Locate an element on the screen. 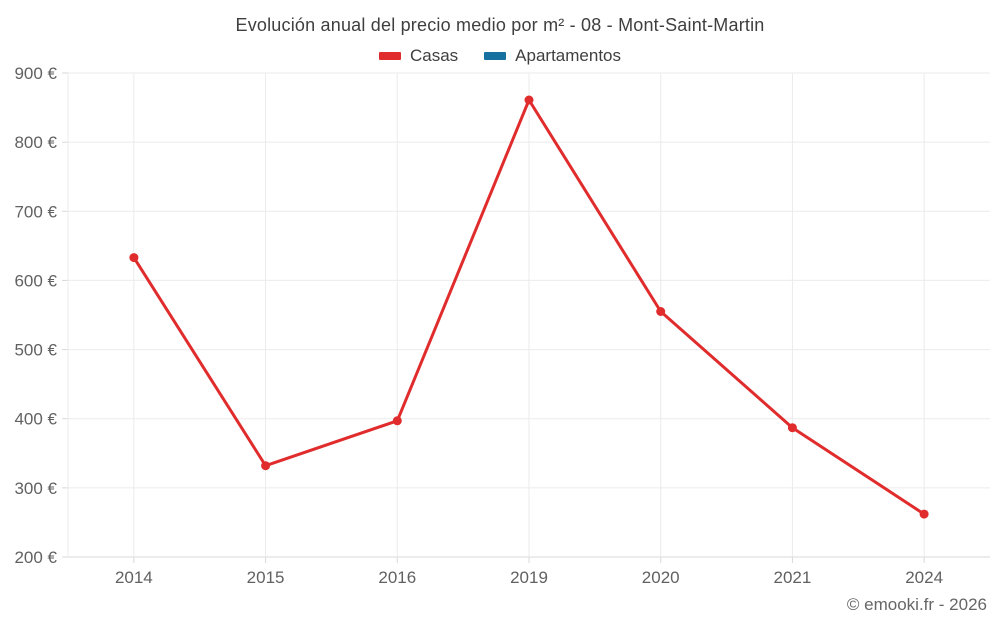  x-axis-label-2014: 2014 is located at coordinates (134, 577).